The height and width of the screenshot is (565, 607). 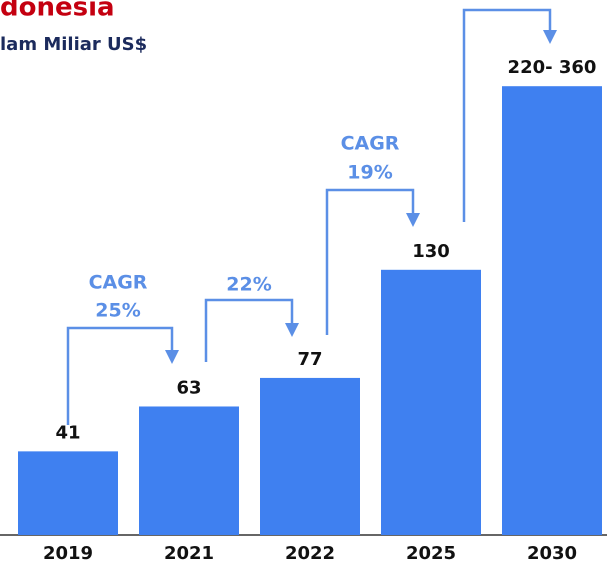 I want to click on x-tick-label: 2030, so click(x=552, y=553).